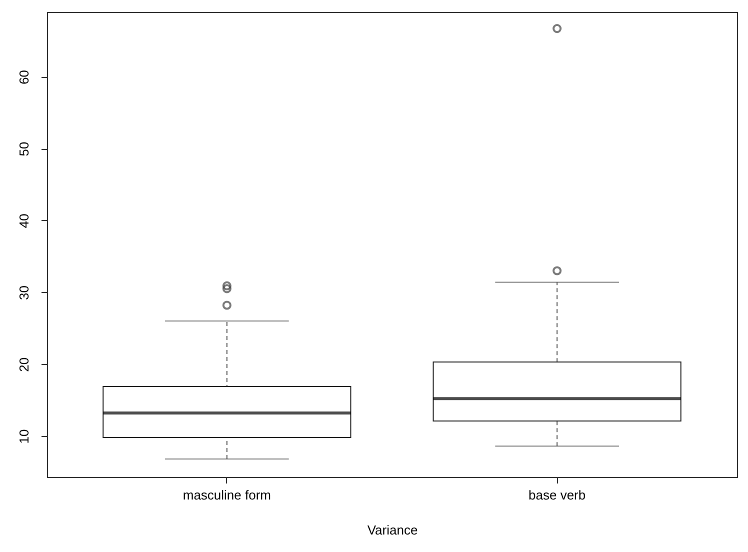 The width and height of the screenshot is (748, 552). I want to click on y-tick-label: 60, so click(24, 77).